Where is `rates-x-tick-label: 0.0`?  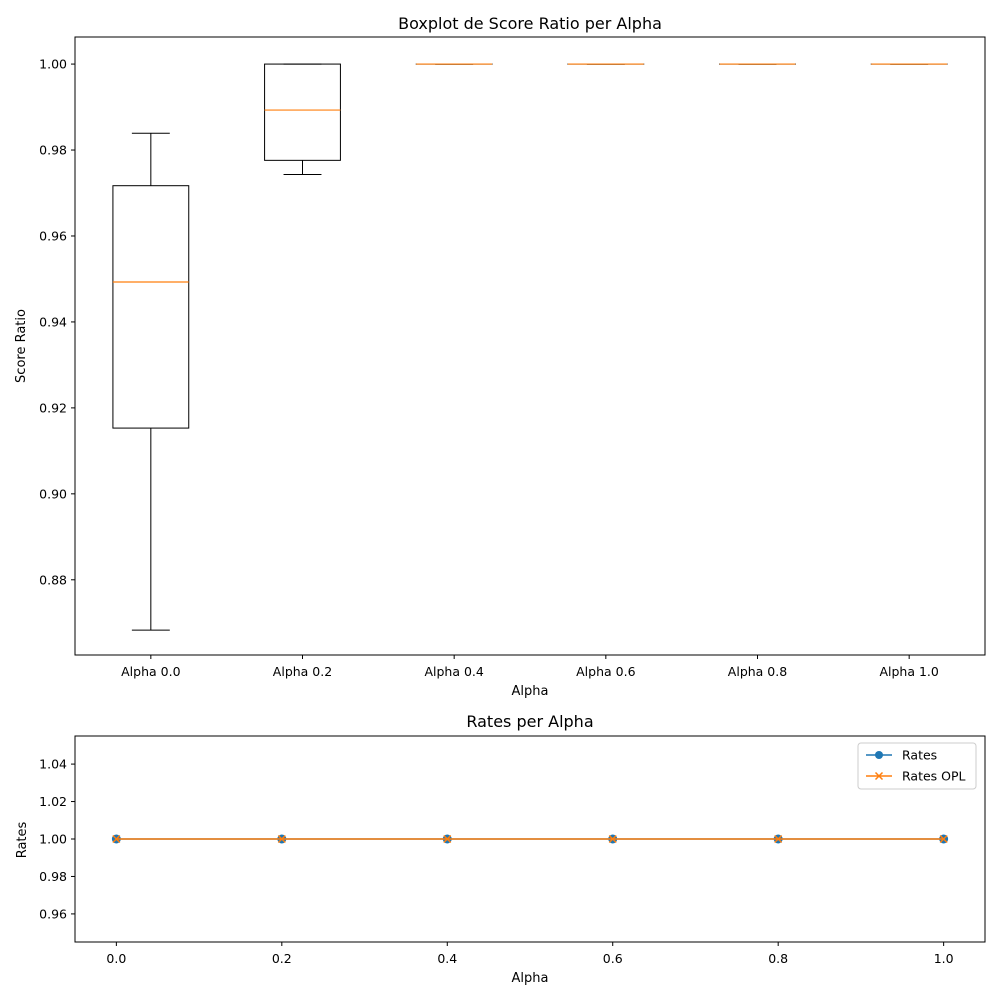
rates-x-tick-label: 0.0 is located at coordinates (116, 958).